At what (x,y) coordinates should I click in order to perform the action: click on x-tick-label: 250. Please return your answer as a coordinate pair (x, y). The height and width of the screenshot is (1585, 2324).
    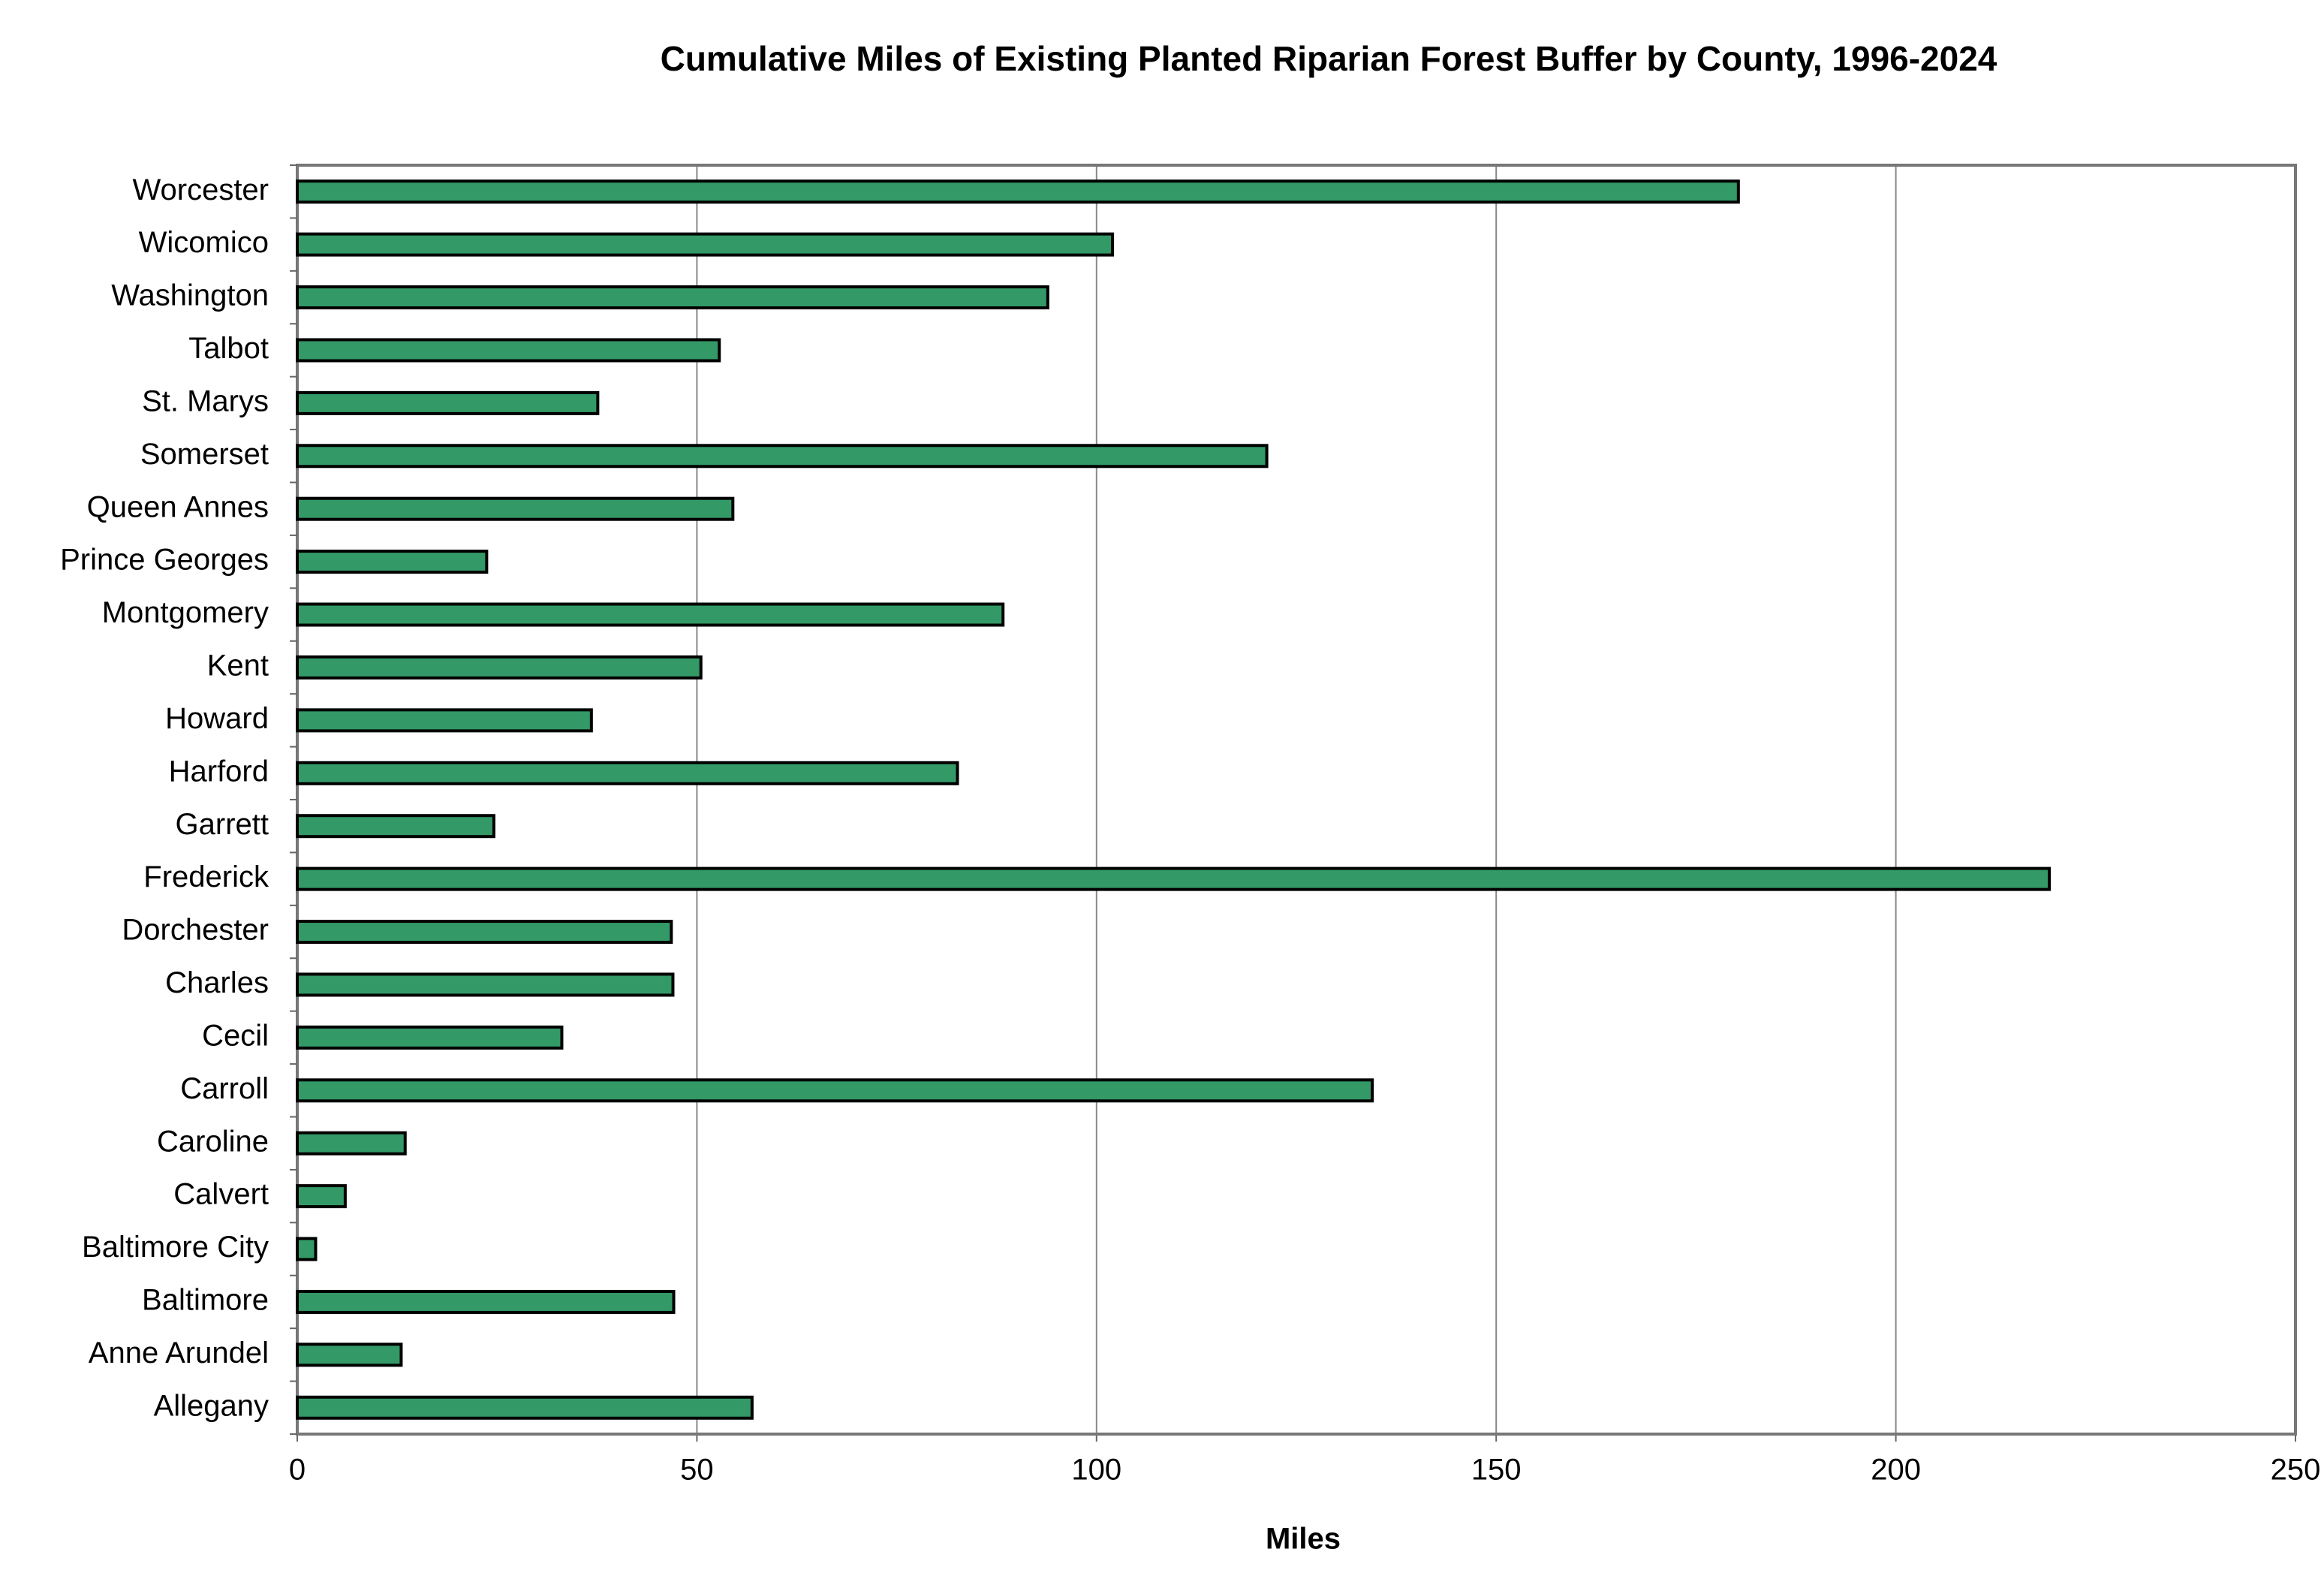
    Looking at the image, I should click on (2296, 1470).